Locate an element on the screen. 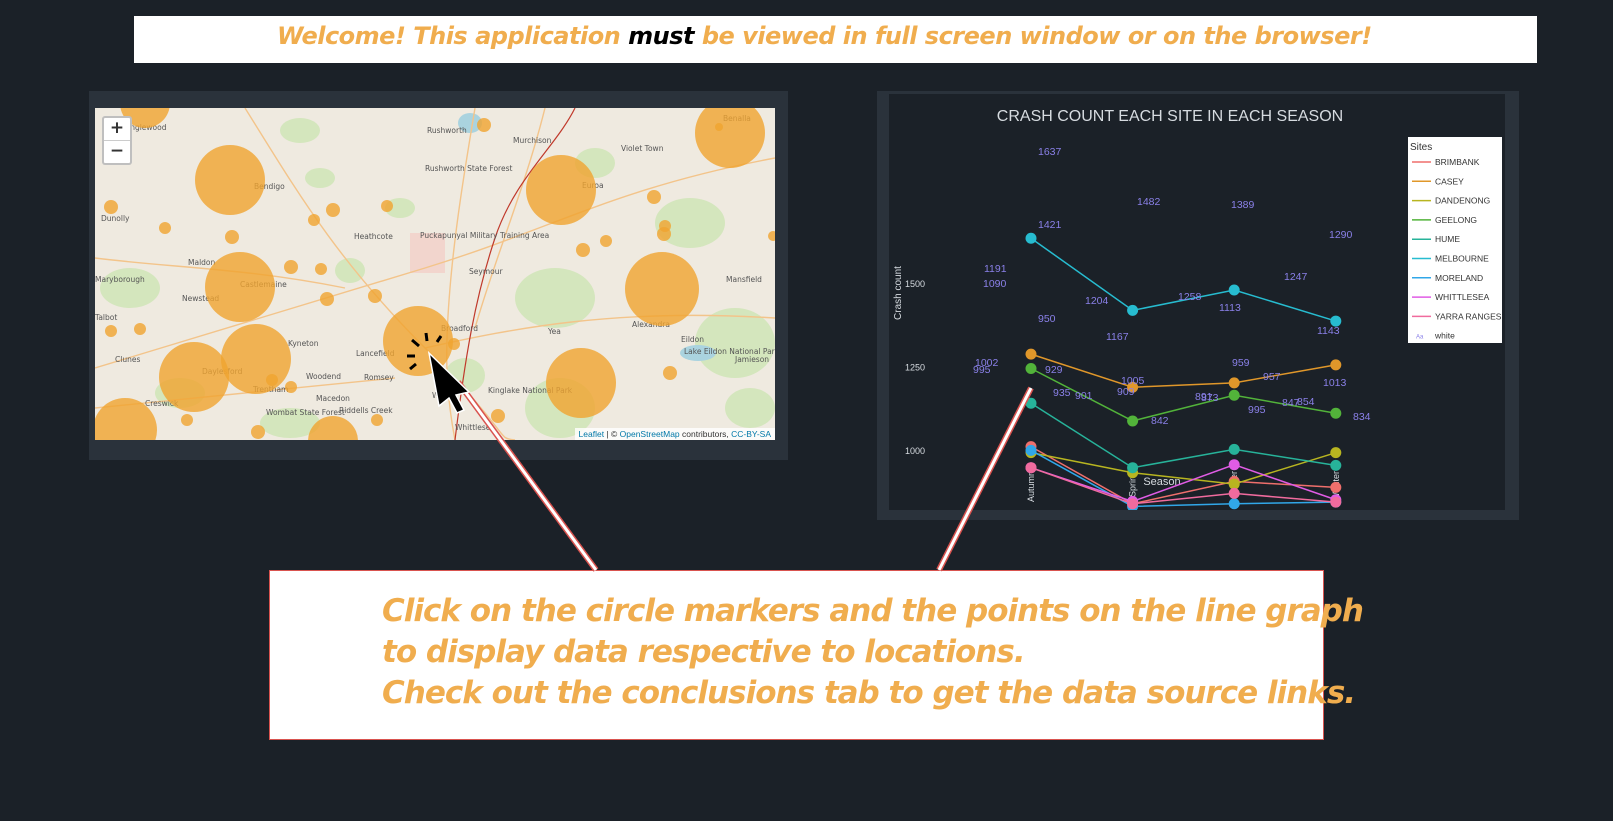 The image size is (1613, 821). legend-label: BRIMBANK is located at coordinates (1457, 162).